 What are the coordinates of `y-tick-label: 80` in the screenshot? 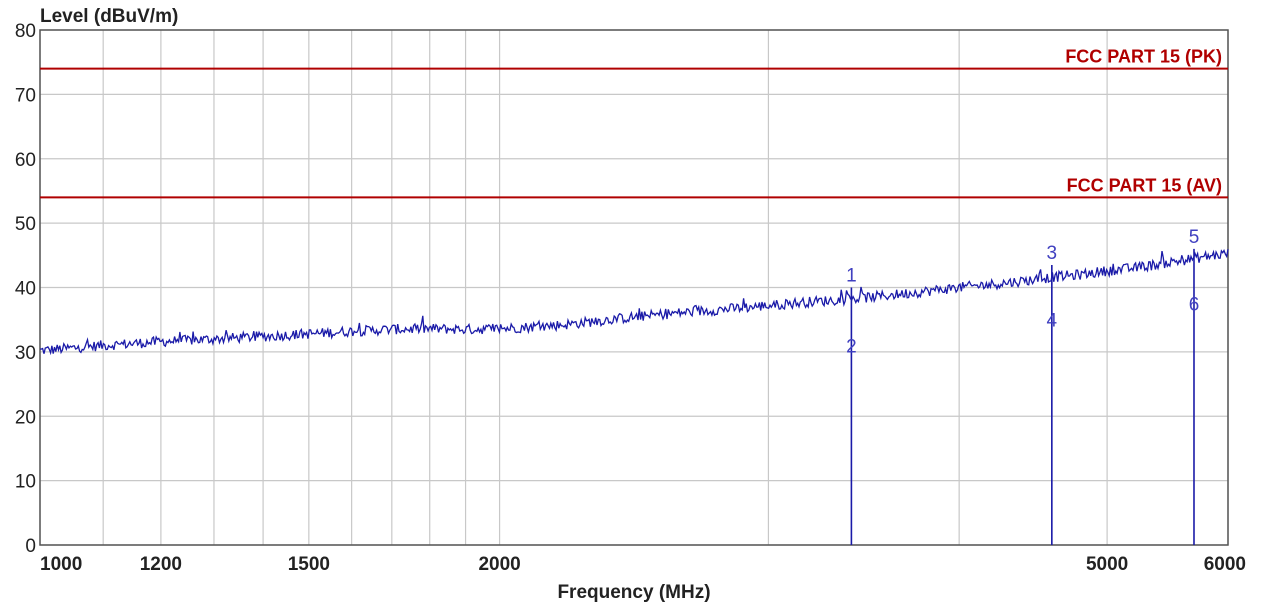 It's located at (25, 31).